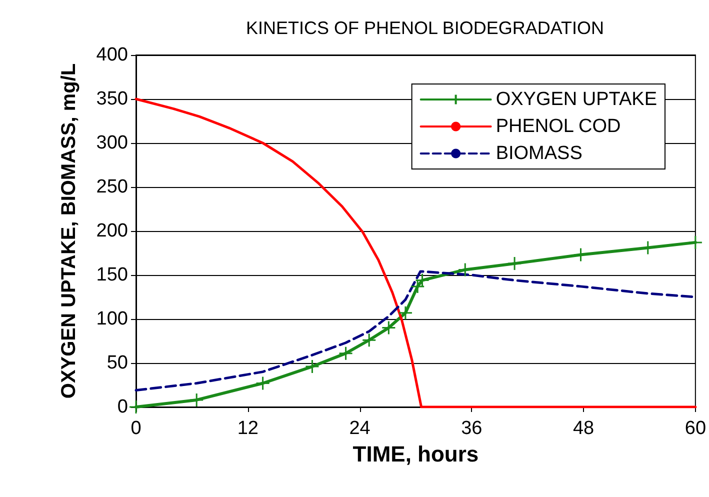 This screenshot has width=709, height=497. I want to click on y-axis-title: OXYGEN UPTAKE, BIOMASS, mg/L, so click(69, 231).